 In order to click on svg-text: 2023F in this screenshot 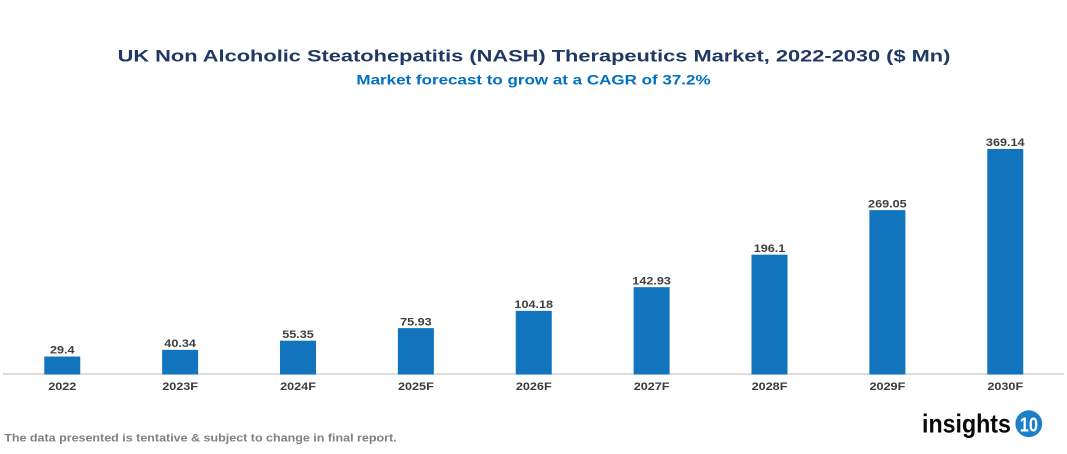, I will do `click(180, 386)`.